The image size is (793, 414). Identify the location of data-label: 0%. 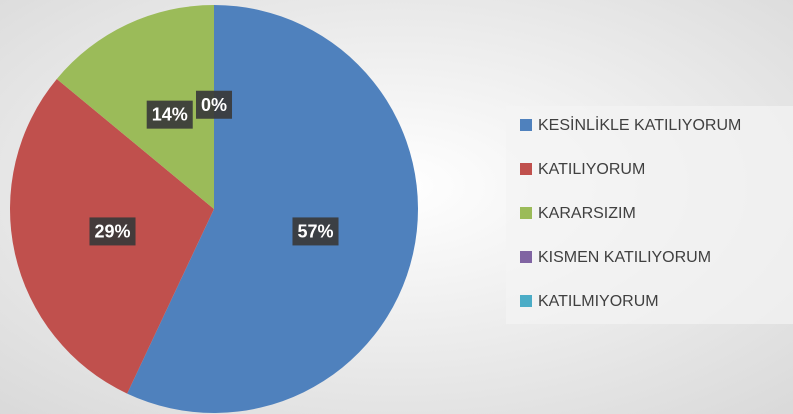
(214, 105).